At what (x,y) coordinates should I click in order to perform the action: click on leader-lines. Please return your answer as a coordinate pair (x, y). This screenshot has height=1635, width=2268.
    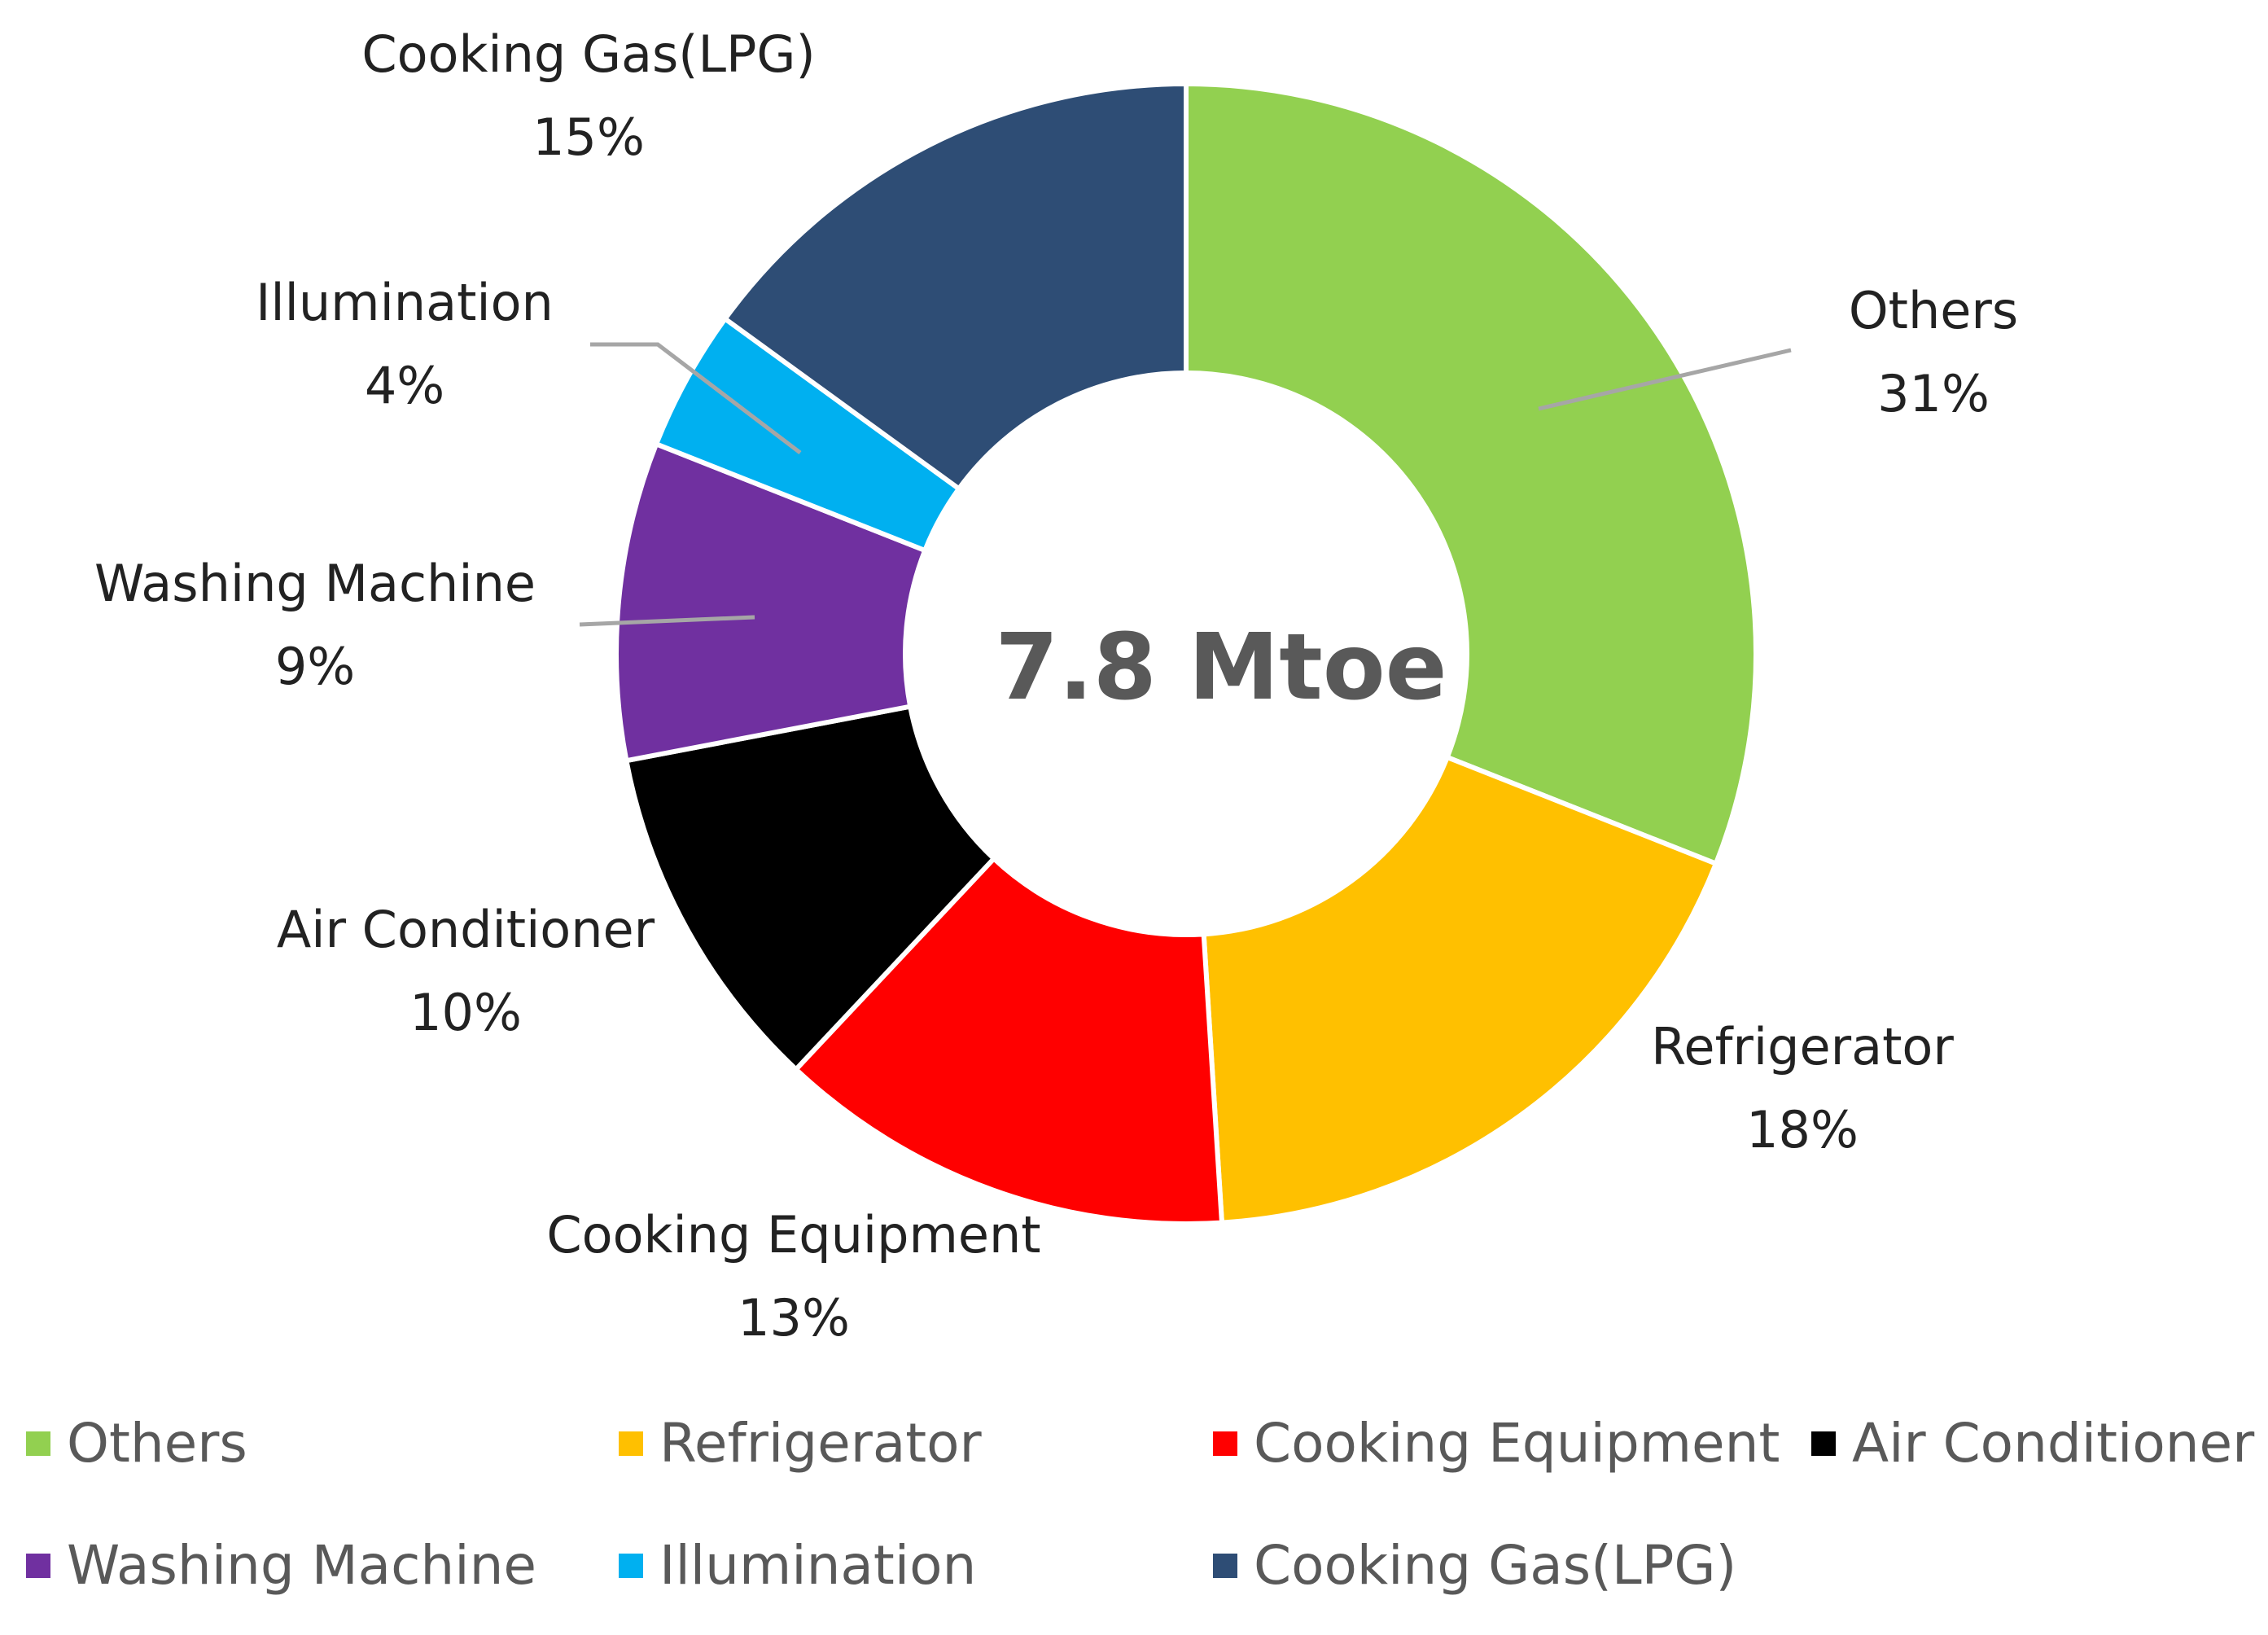
    Looking at the image, I should click on (1185, 485).